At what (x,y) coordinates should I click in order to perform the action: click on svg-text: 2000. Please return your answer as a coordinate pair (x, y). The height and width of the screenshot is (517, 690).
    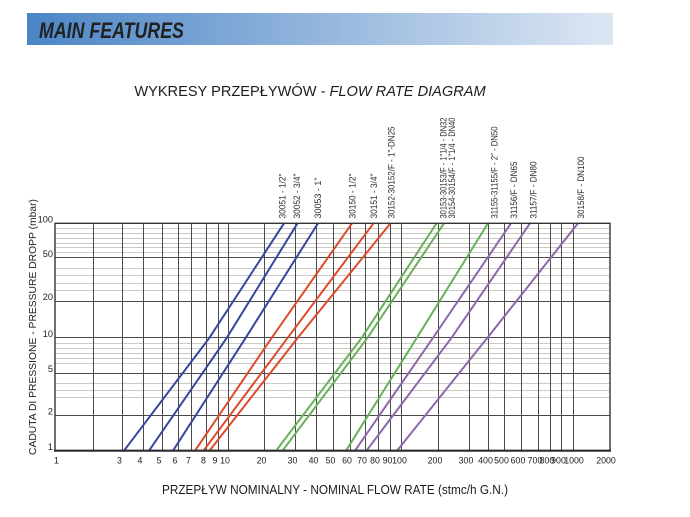
    Looking at the image, I should click on (606, 461).